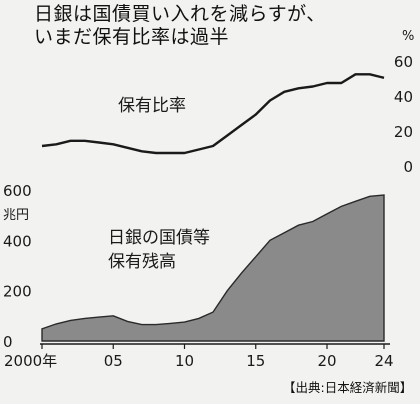 This screenshot has height=404, width=420. What do you see at coordinates (326, 361) in the screenshot?
I see `x-tick-label: 20` at bounding box center [326, 361].